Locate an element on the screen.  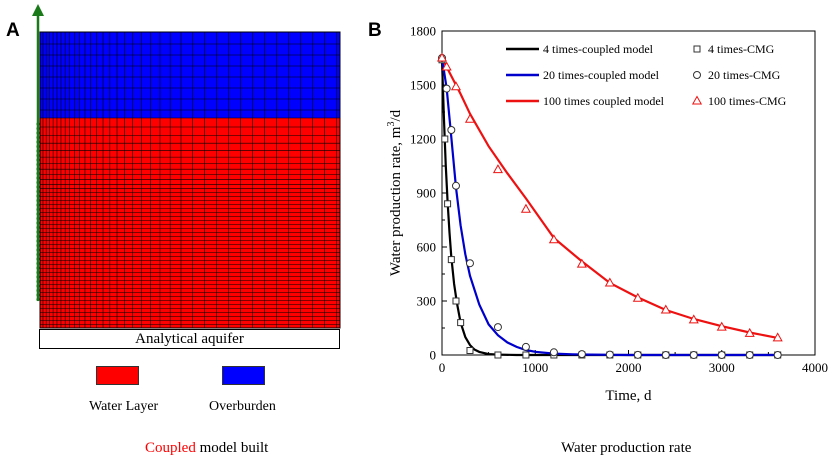
y-tick-label: 1800 is located at coordinates (423, 31).